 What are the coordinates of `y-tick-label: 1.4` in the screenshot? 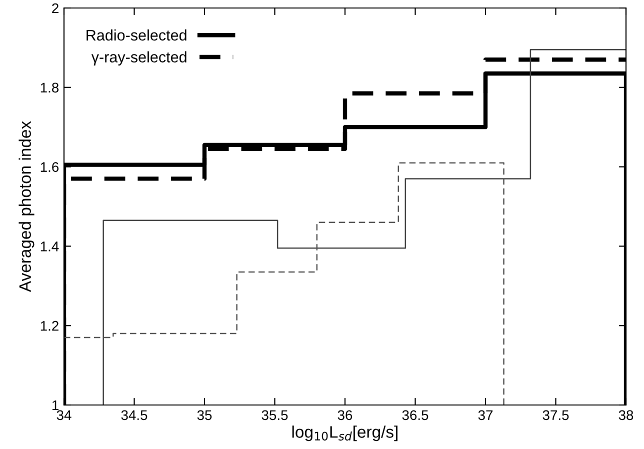 It's located at (49, 247).